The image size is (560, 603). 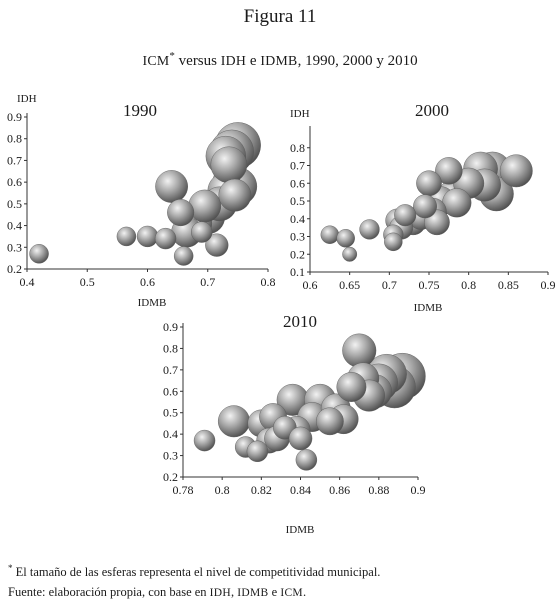 What do you see at coordinates (339, 490) in the screenshot?
I see `x-tick-label: 0.86` at bounding box center [339, 490].